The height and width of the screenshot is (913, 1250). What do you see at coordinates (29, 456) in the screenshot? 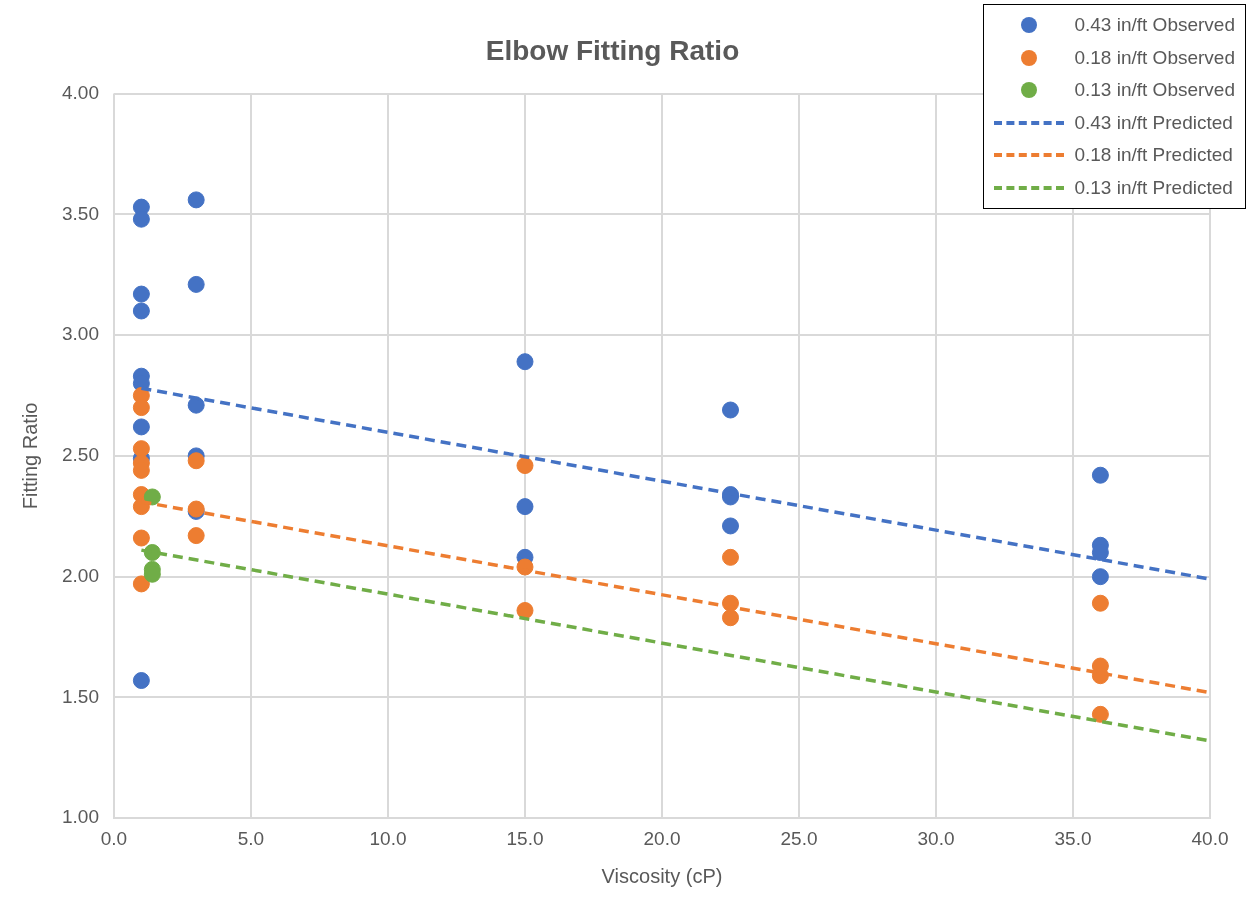
I see `y-axis-title: Fitting Ratio` at bounding box center [29, 456].